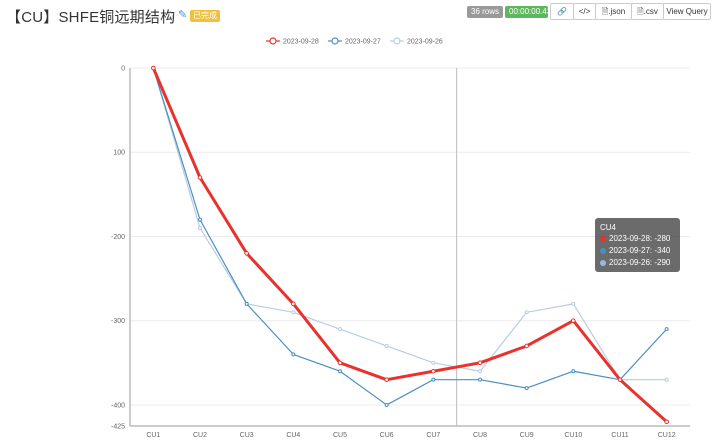  What do you see at coordinates (485, 12) in the screenshot?
I see `rows-badge: 36 rows` at bounding box center [485, 12].